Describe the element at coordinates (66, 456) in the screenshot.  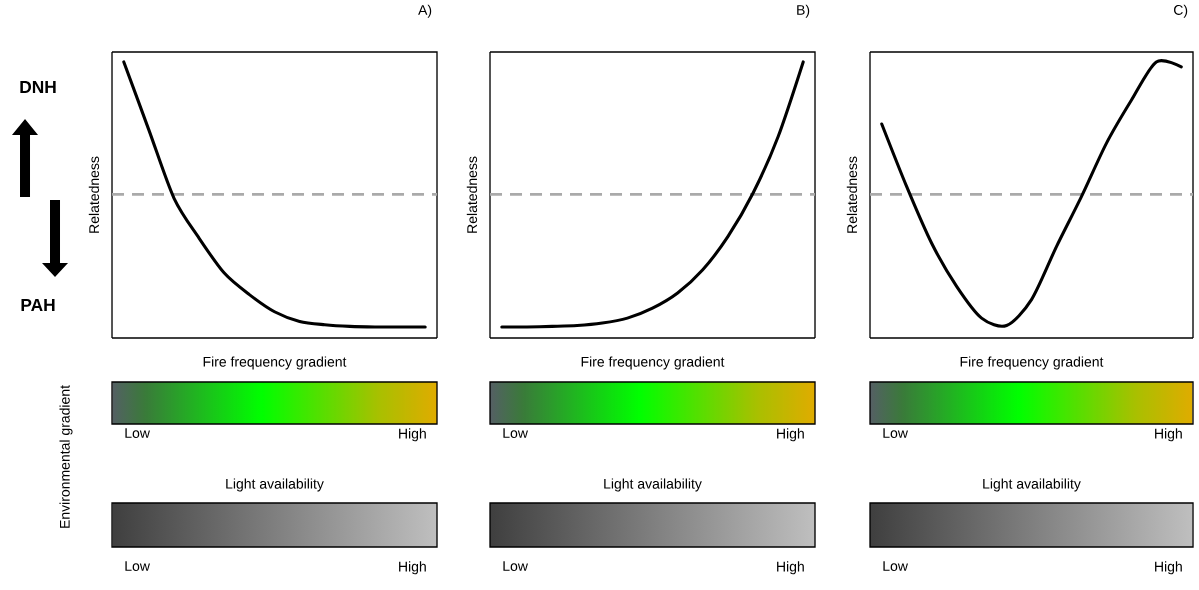
I see `text: Environmental gradient` at that location.